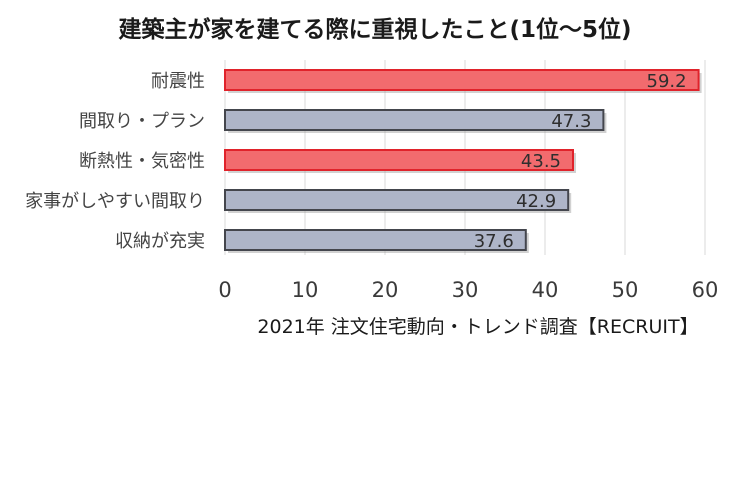 The width and height of the screenshot is (750, 500). Describe the element at coordinates (536, 201) in the screenshot. I see `value-label: 42.9` at that location.